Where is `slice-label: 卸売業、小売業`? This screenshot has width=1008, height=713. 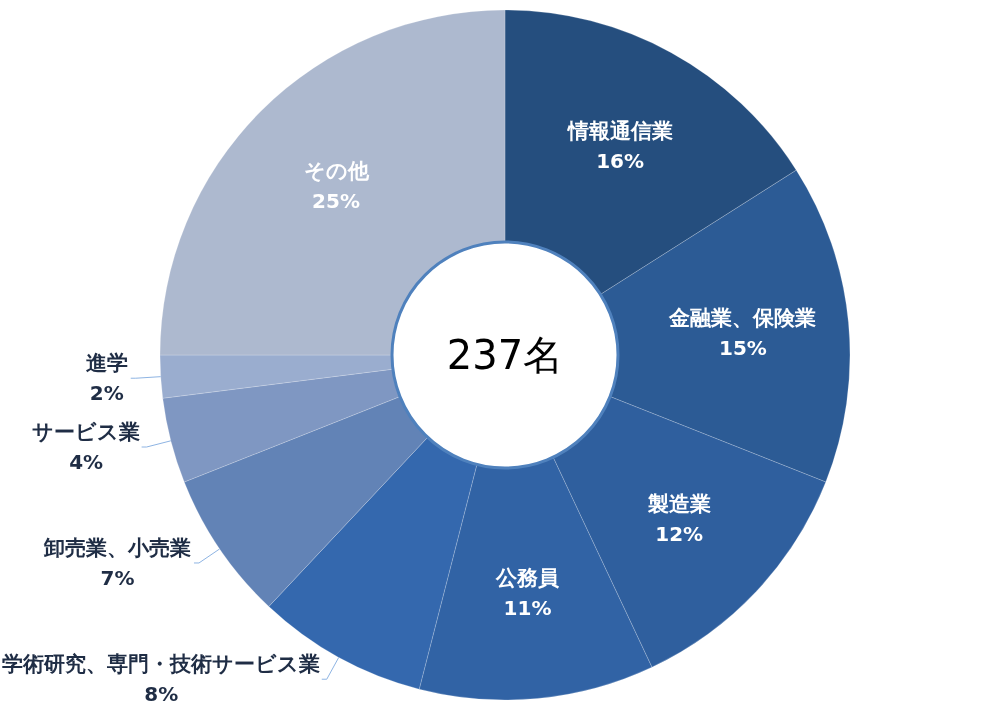 slice-label: 卸売業、小売業 is located at coordinates (116, 547).